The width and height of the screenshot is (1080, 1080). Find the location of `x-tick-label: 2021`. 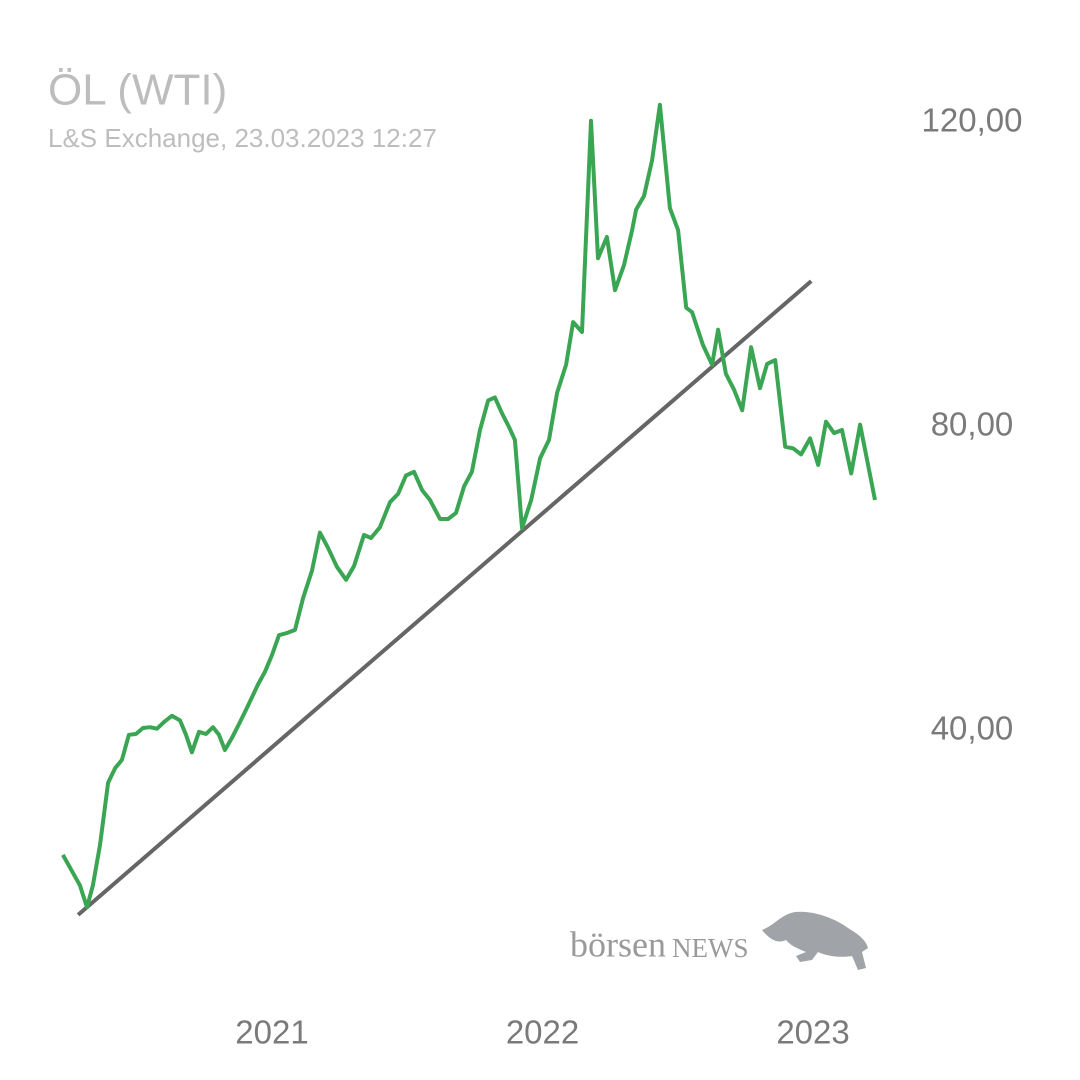

x-tick-label: 2021 is located at coordinates (271, 1032).